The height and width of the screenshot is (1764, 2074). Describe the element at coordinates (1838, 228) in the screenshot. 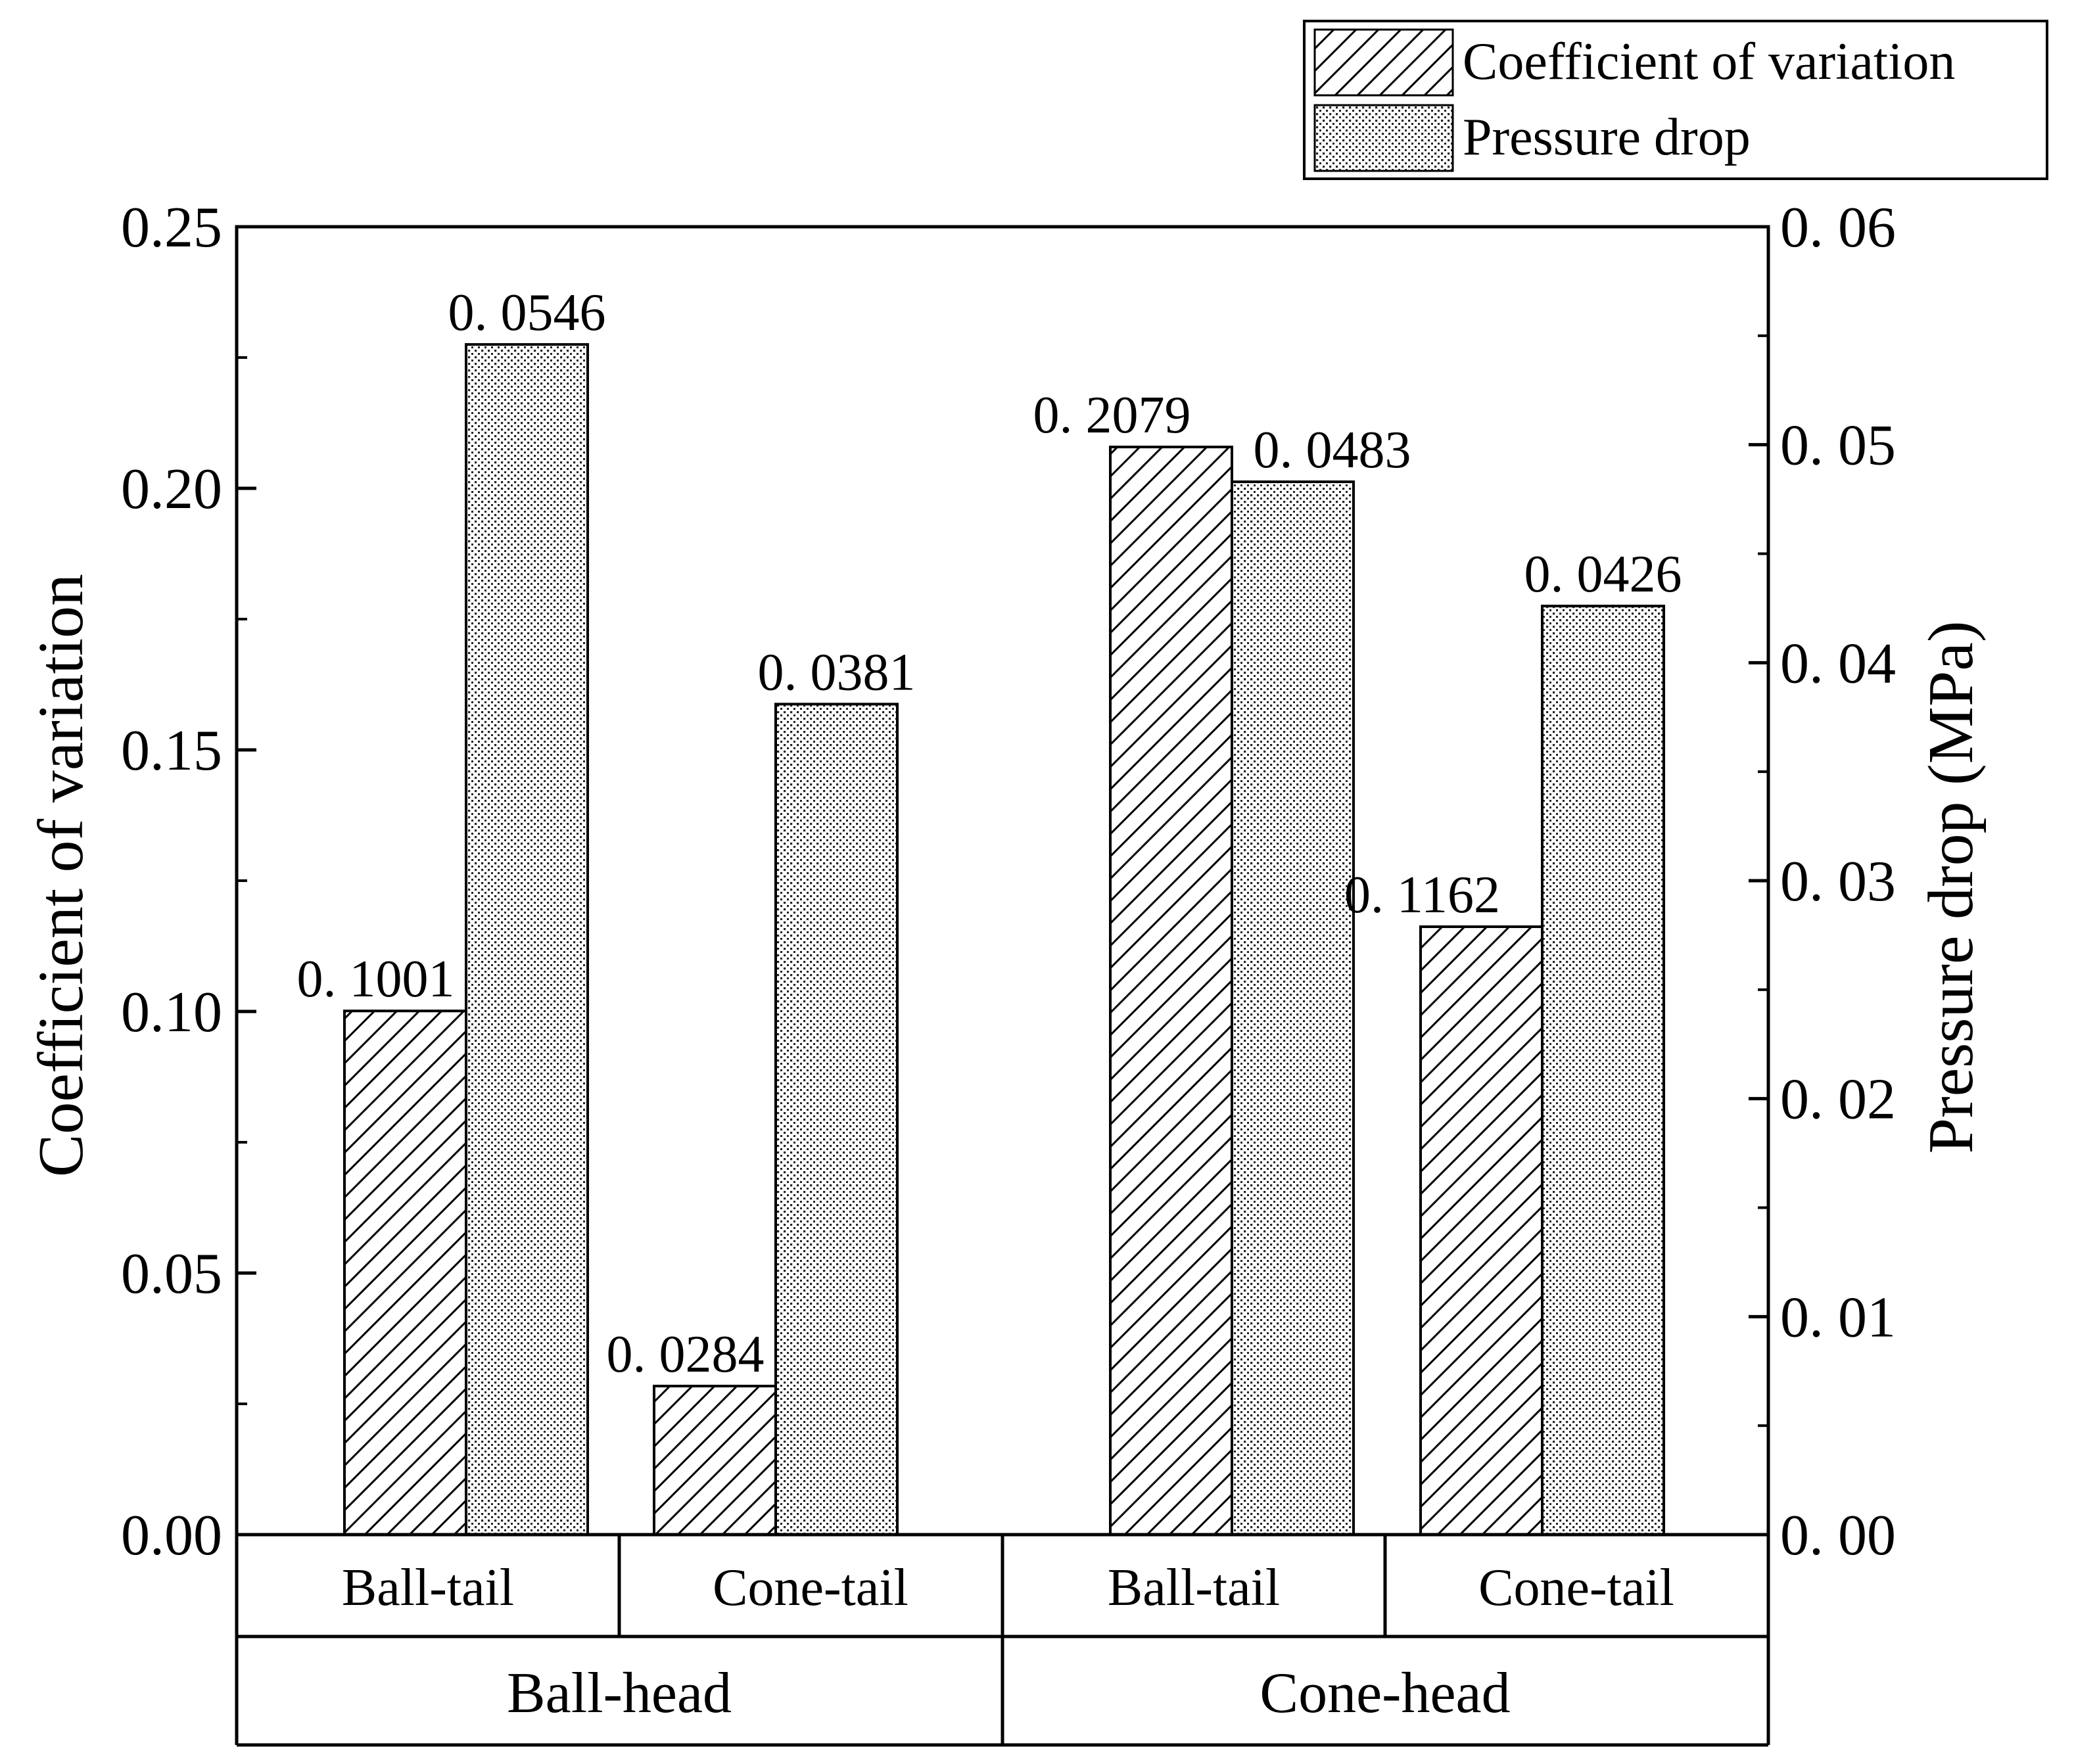

I see `y2-tick-label: 0. 06` at that location.